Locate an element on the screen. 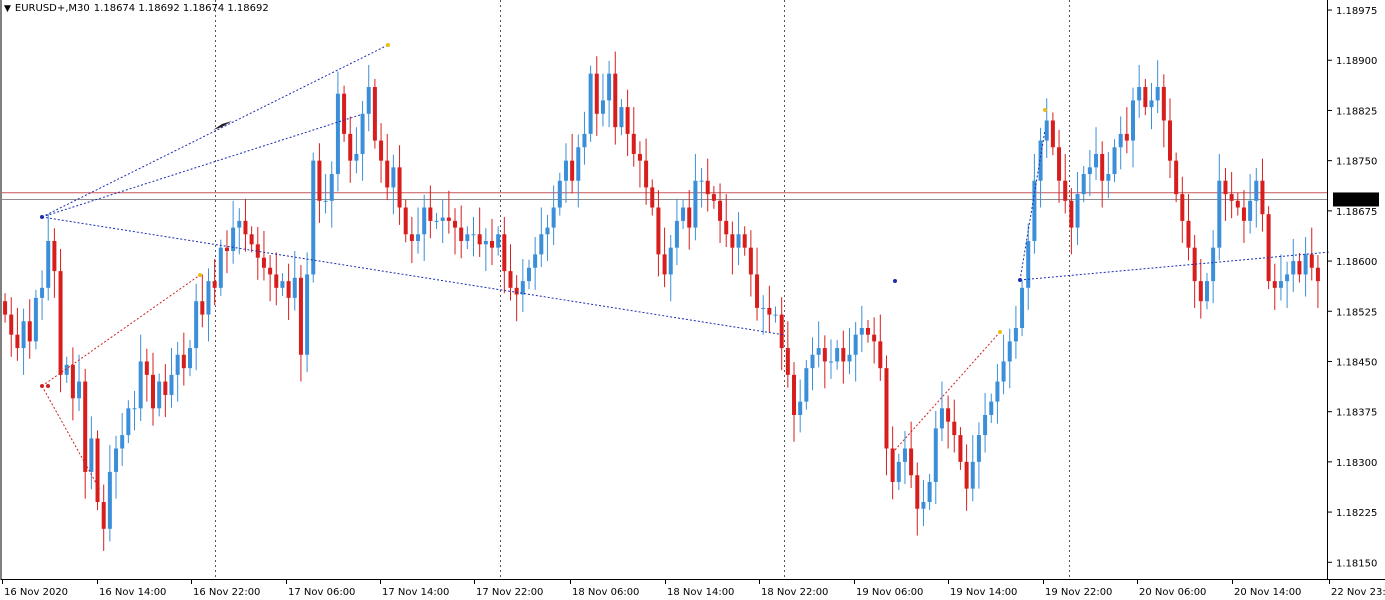 The image size is (1385, 600). current-price-tag: 1.18692 is located at coordinates (1356, 199).